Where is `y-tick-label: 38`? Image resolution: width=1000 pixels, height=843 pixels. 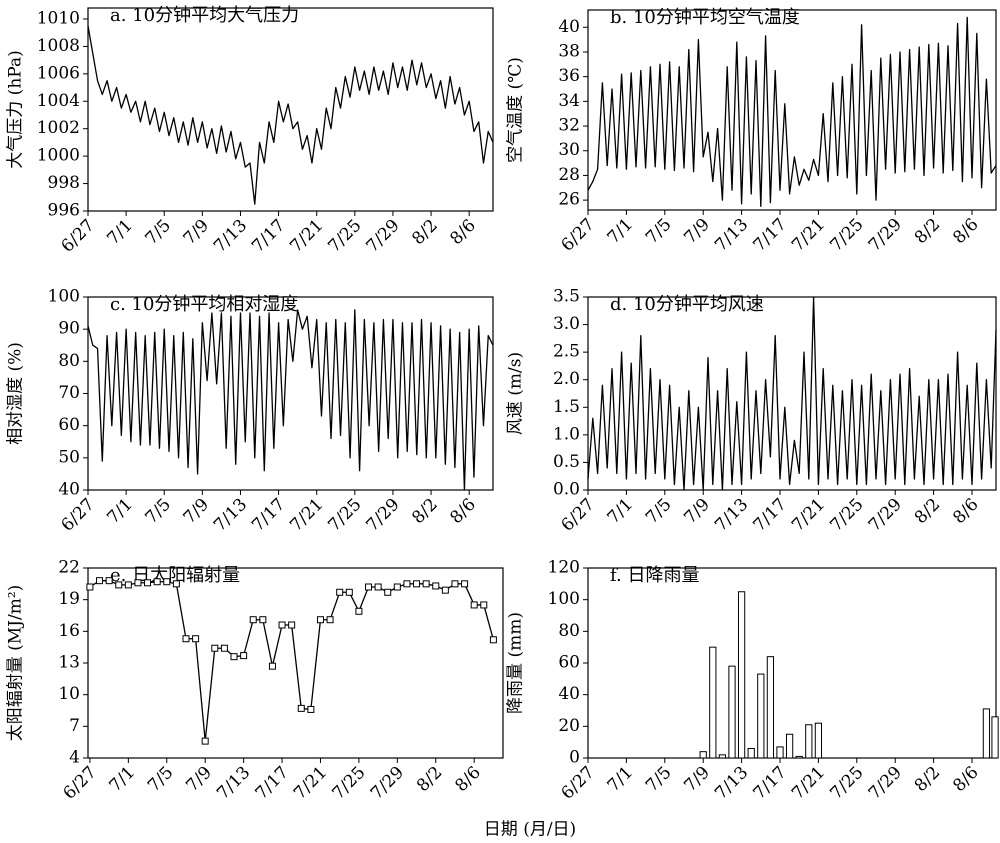
y-tick-label: 38 is located at coordinates (569, 51).